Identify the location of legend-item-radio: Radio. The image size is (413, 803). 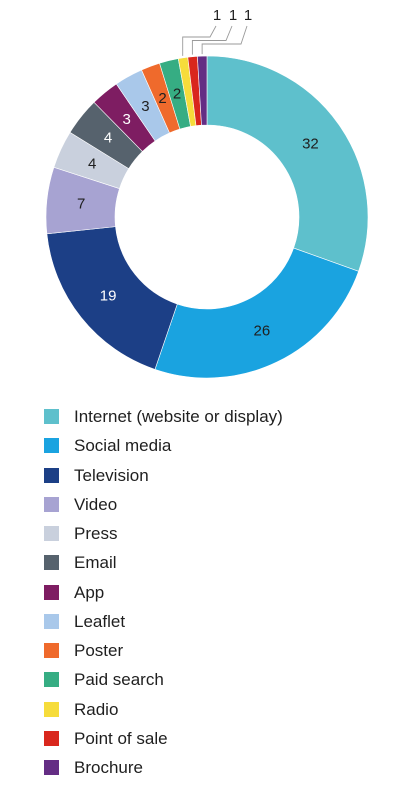
(163, 709).